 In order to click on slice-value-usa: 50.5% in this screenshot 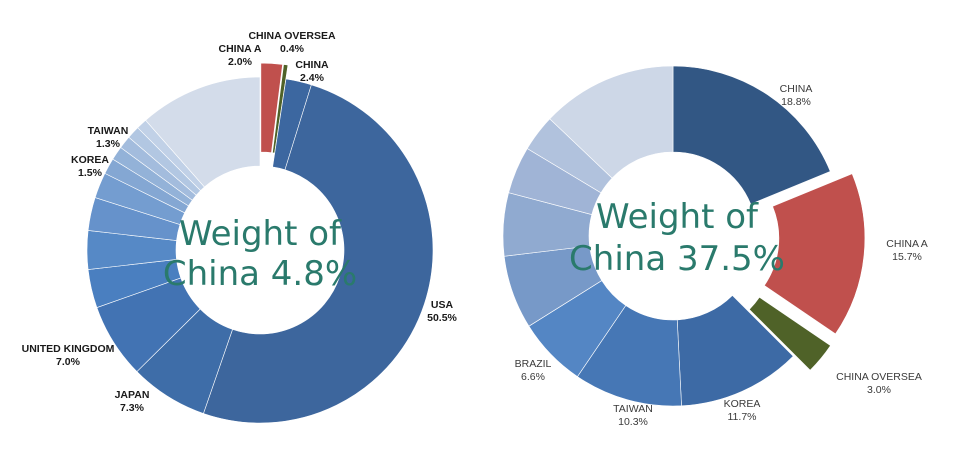, I will do `click(442, 318)`.